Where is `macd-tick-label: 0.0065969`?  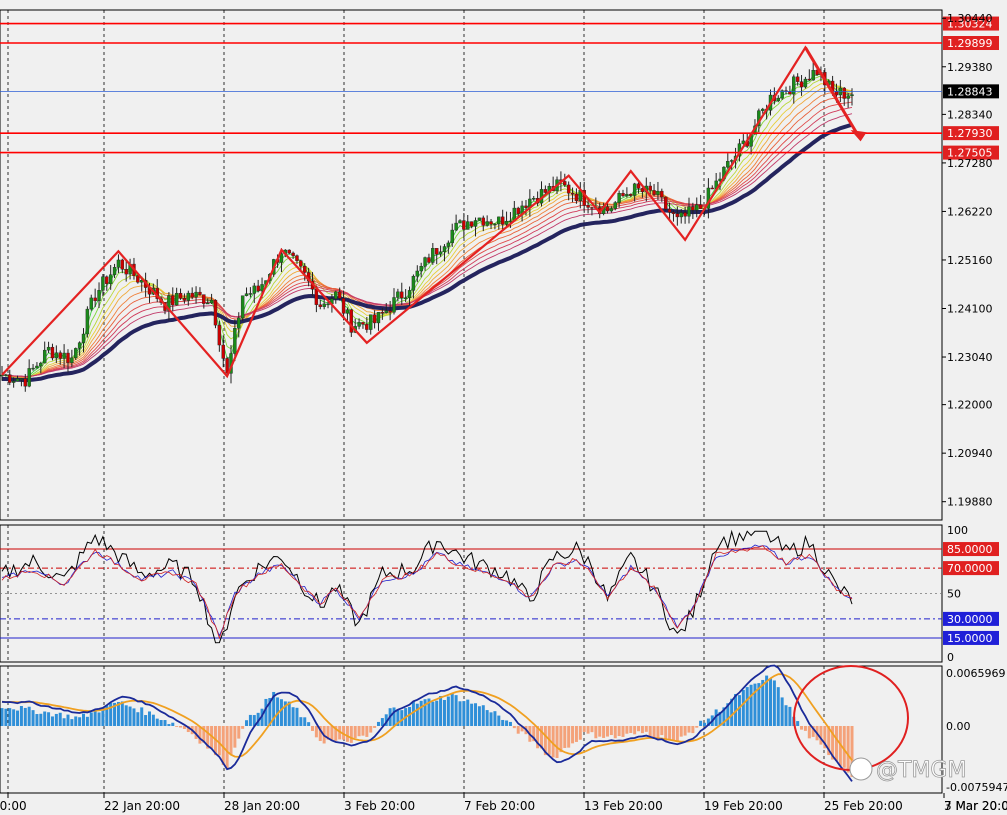
macd-tick-label: 0.0065969 is located at coordinates (976, 673).